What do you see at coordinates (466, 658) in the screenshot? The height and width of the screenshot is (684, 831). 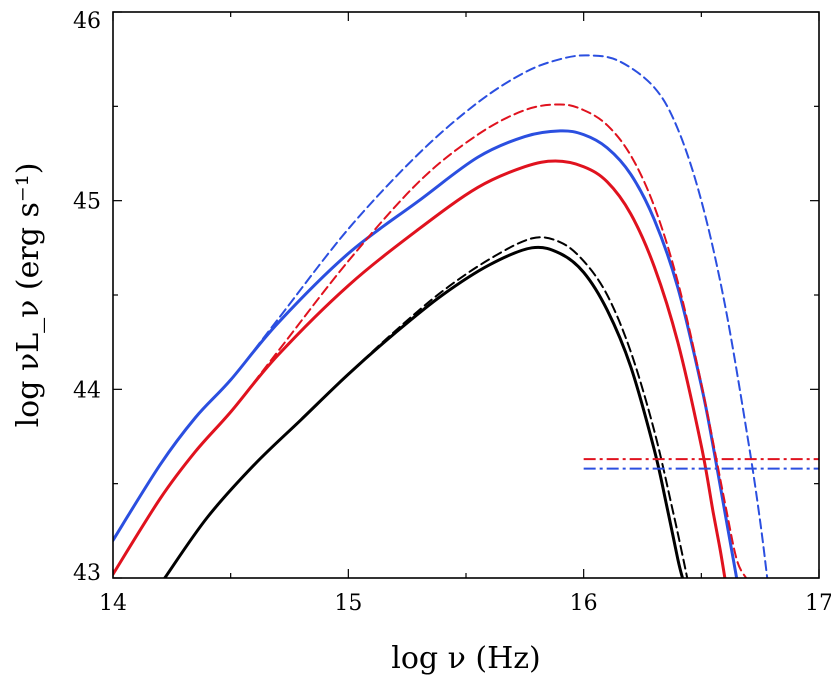 I see `x-axis-label: log ν (Hz)` at bounding box center [466, 658].